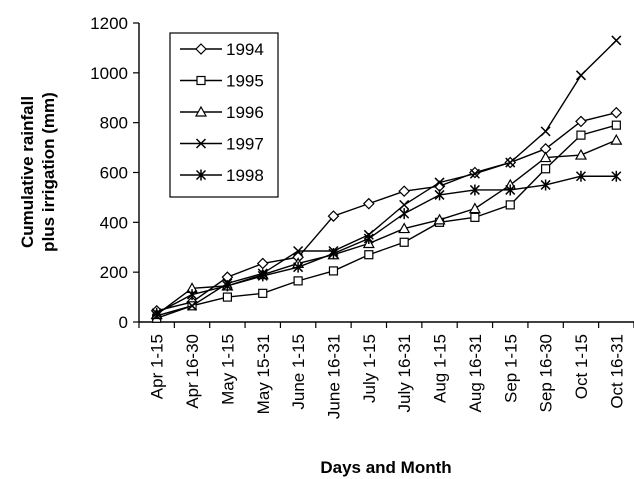 This screenshot has height=479, width=634. What do you see at coordinates (369, 368) in the screenshot?
I see `x-tick-label: July 1-15` at bounding box center [369, 368].